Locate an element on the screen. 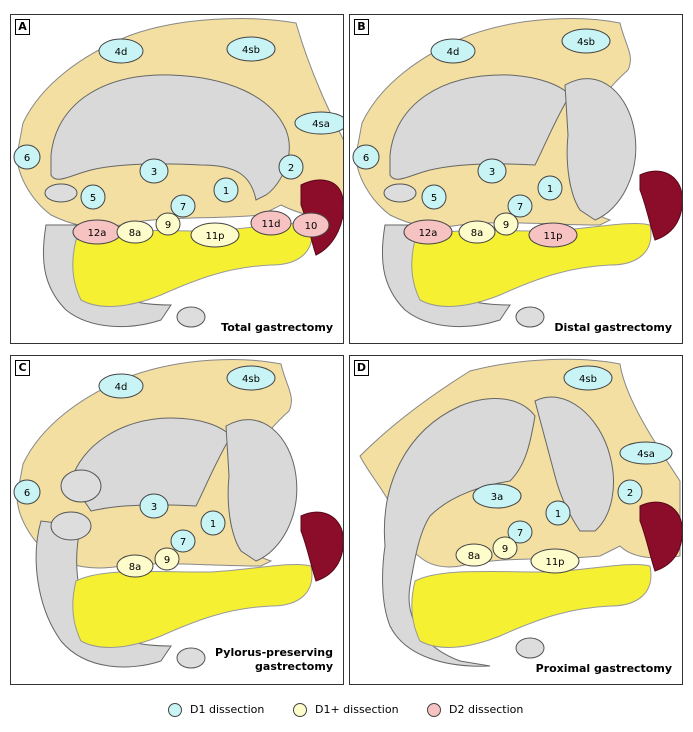  lymph-node-label: 11d is located at coordinates (270, 224).